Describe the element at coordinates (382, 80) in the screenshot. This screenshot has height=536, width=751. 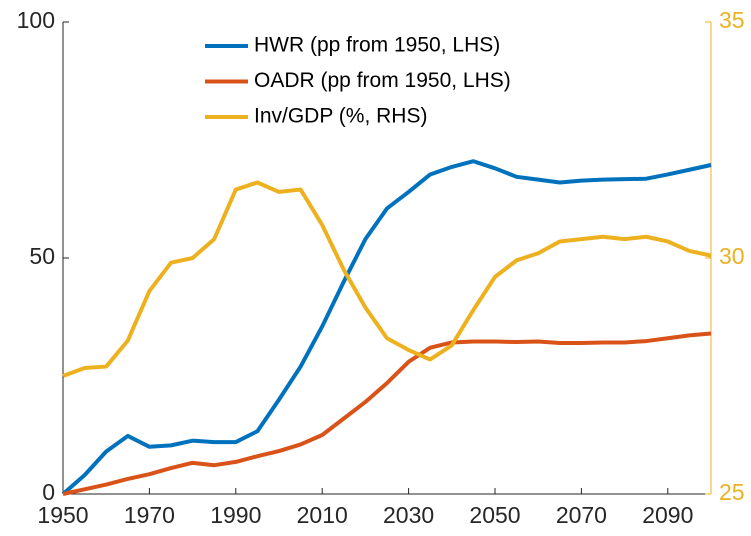
I see `legend-label: OADR (pp from 1950, LHS)` at that location.